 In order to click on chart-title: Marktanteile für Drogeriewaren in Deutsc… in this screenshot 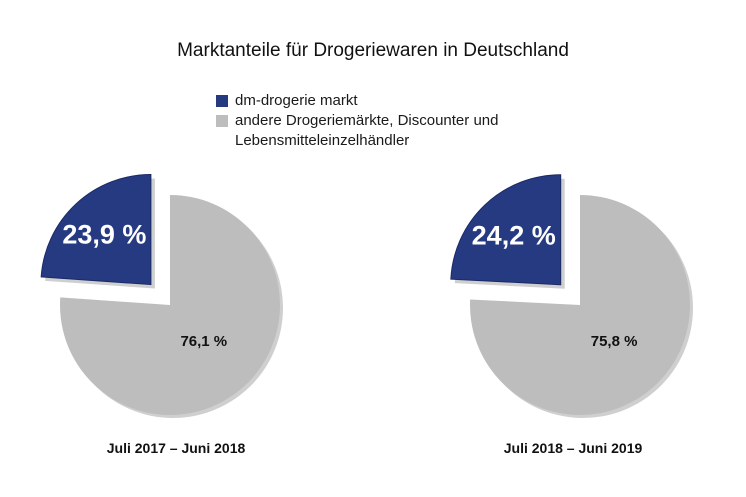, I will do `click(373, 50)`.